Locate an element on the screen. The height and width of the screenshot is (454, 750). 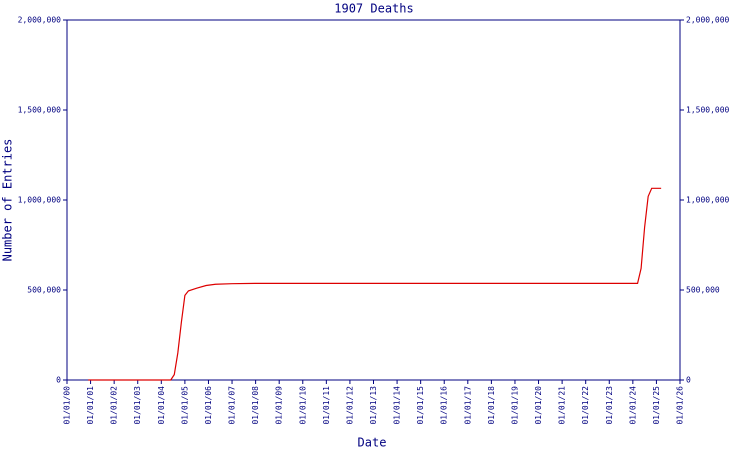
x-tick-label: 01/01/08 is located at coordinates (255, 405).